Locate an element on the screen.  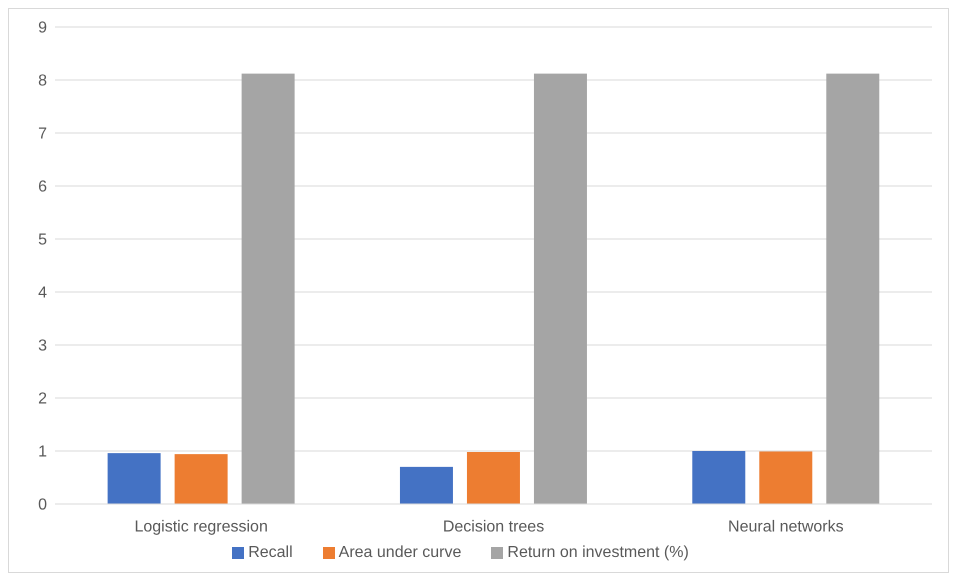
y-tick-label: 3 is located at coordinates (43, 346).